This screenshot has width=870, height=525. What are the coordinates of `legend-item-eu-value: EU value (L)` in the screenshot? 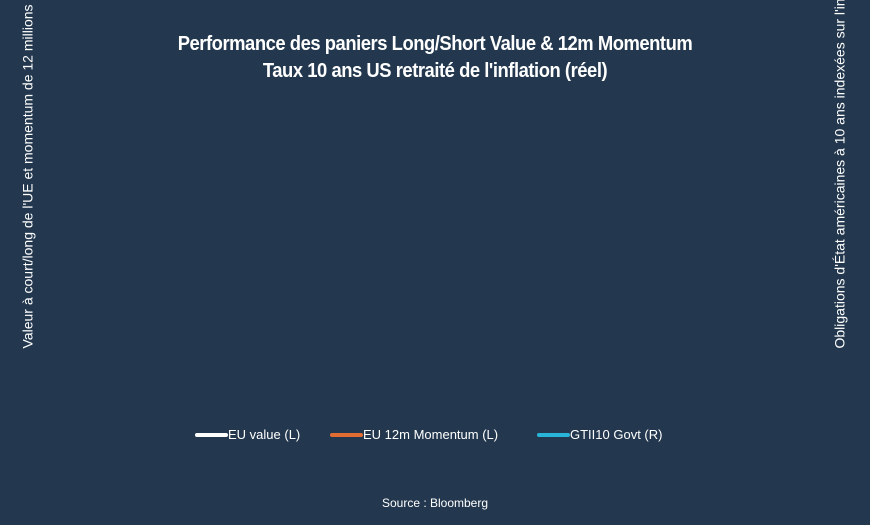 It's located at (247, 434).